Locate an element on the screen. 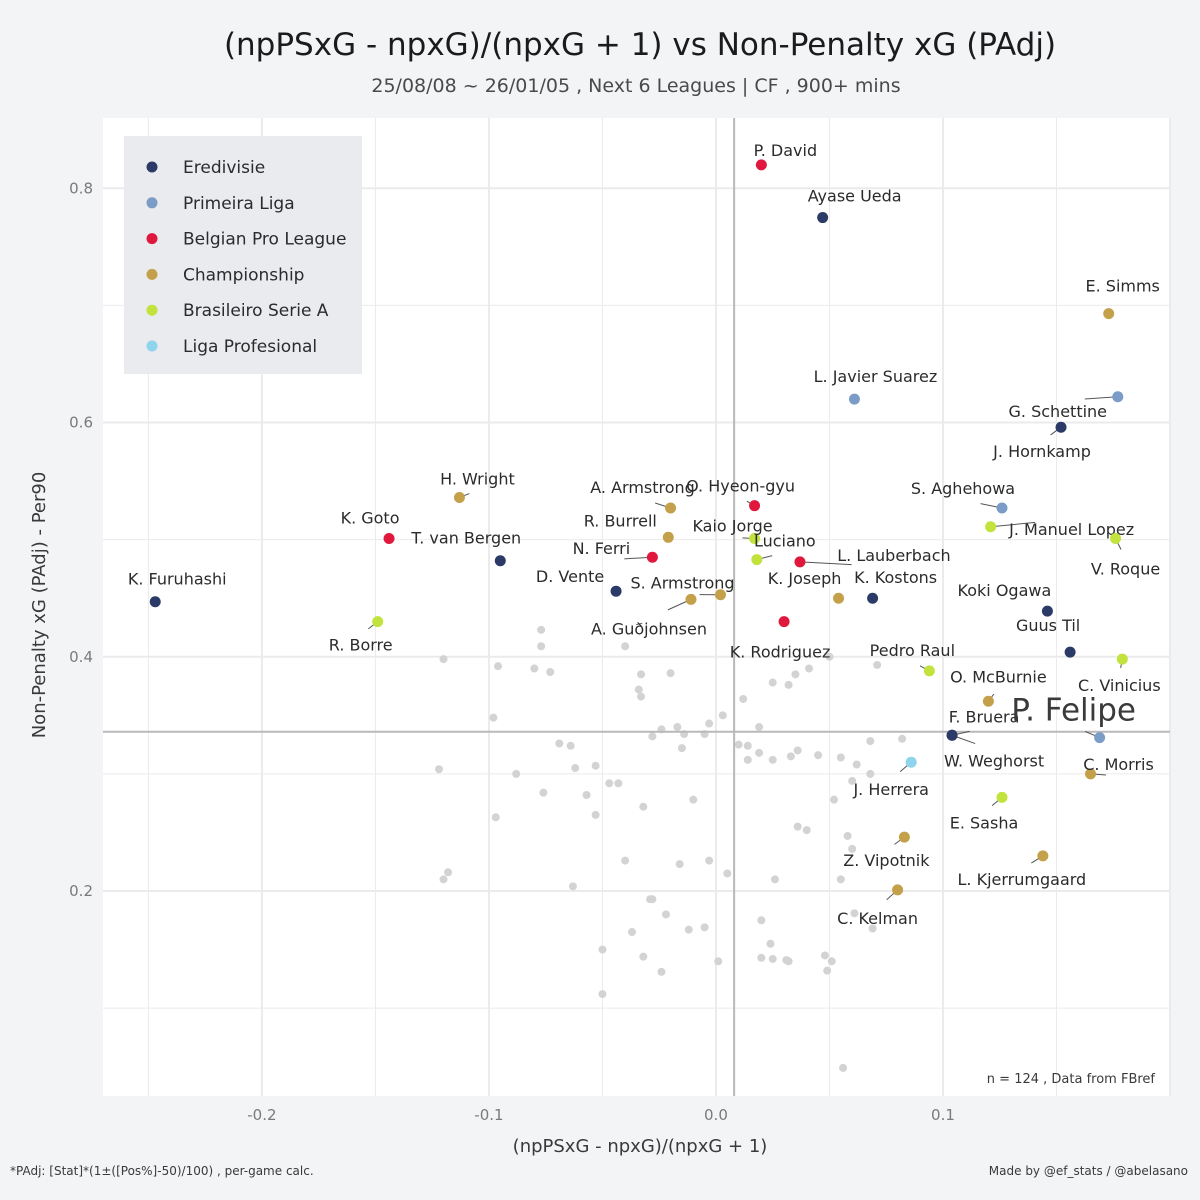  data-point-label: Kaio Jorge is located at coordinates (732, 525).